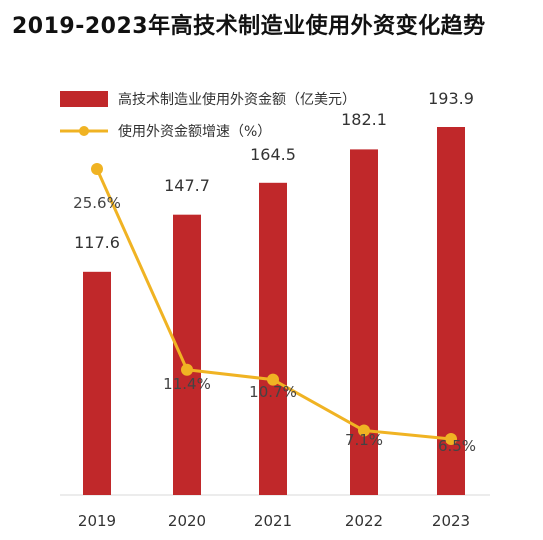  I want to click on legend: 高技术制造业使用外资金额（亿美元） 使用外资金额增速（%）, so click(208, 115).